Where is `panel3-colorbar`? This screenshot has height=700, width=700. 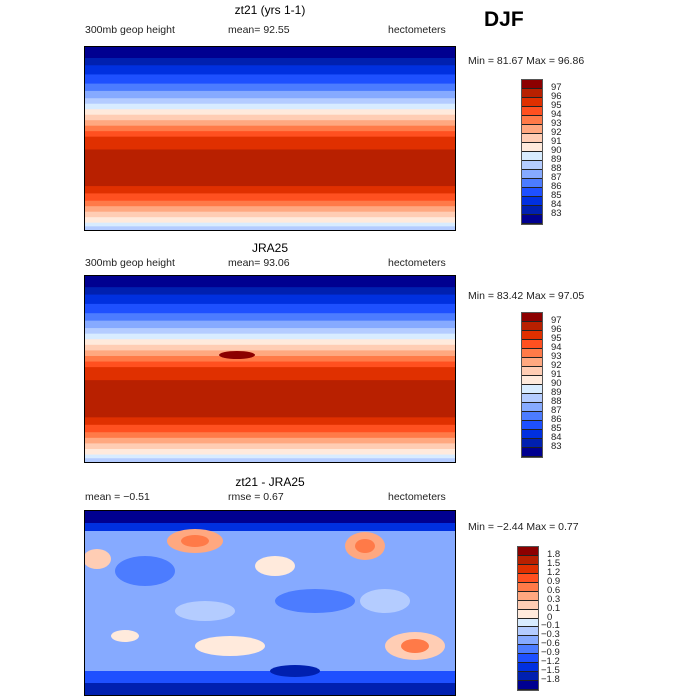
panel3-colorbar is located at coordinates (528, 618).